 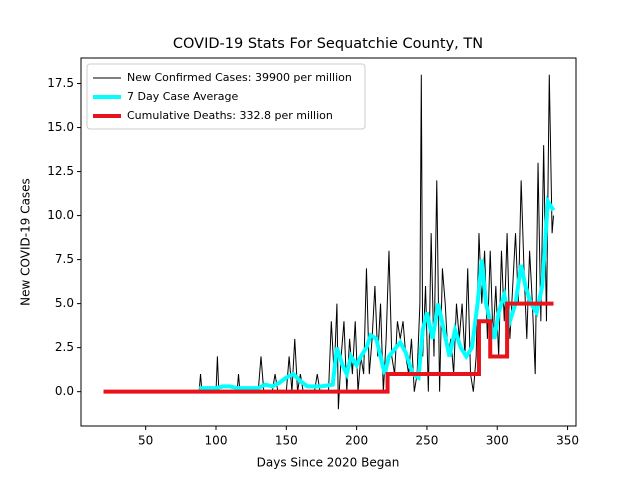 I want to click on x-axis-label: Days Since 2020 Began, so click(x=328, y=463).